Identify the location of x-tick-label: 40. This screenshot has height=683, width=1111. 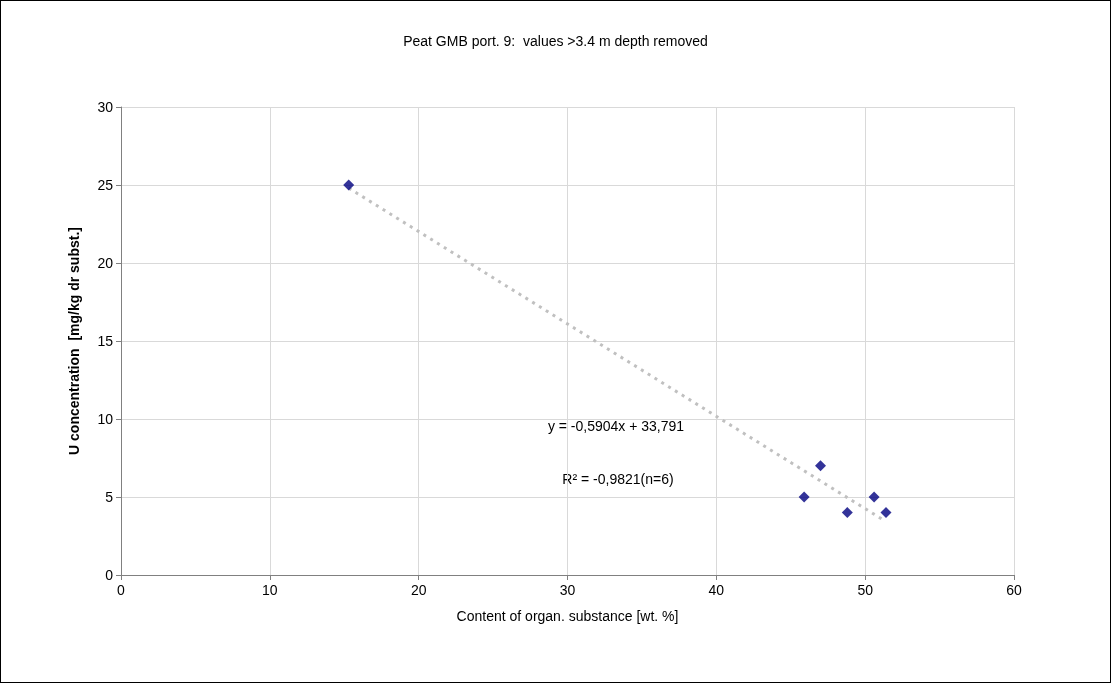
(716, 590).